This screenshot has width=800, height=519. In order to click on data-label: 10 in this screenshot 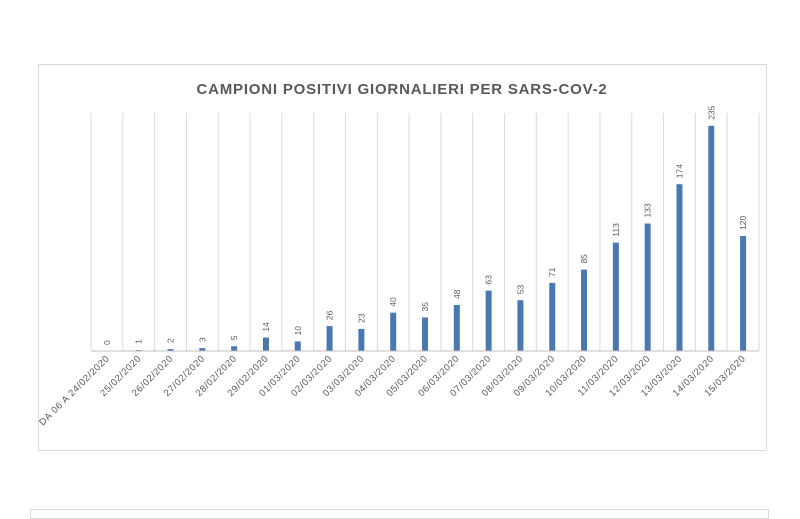, I will do `click(298, 331)`.